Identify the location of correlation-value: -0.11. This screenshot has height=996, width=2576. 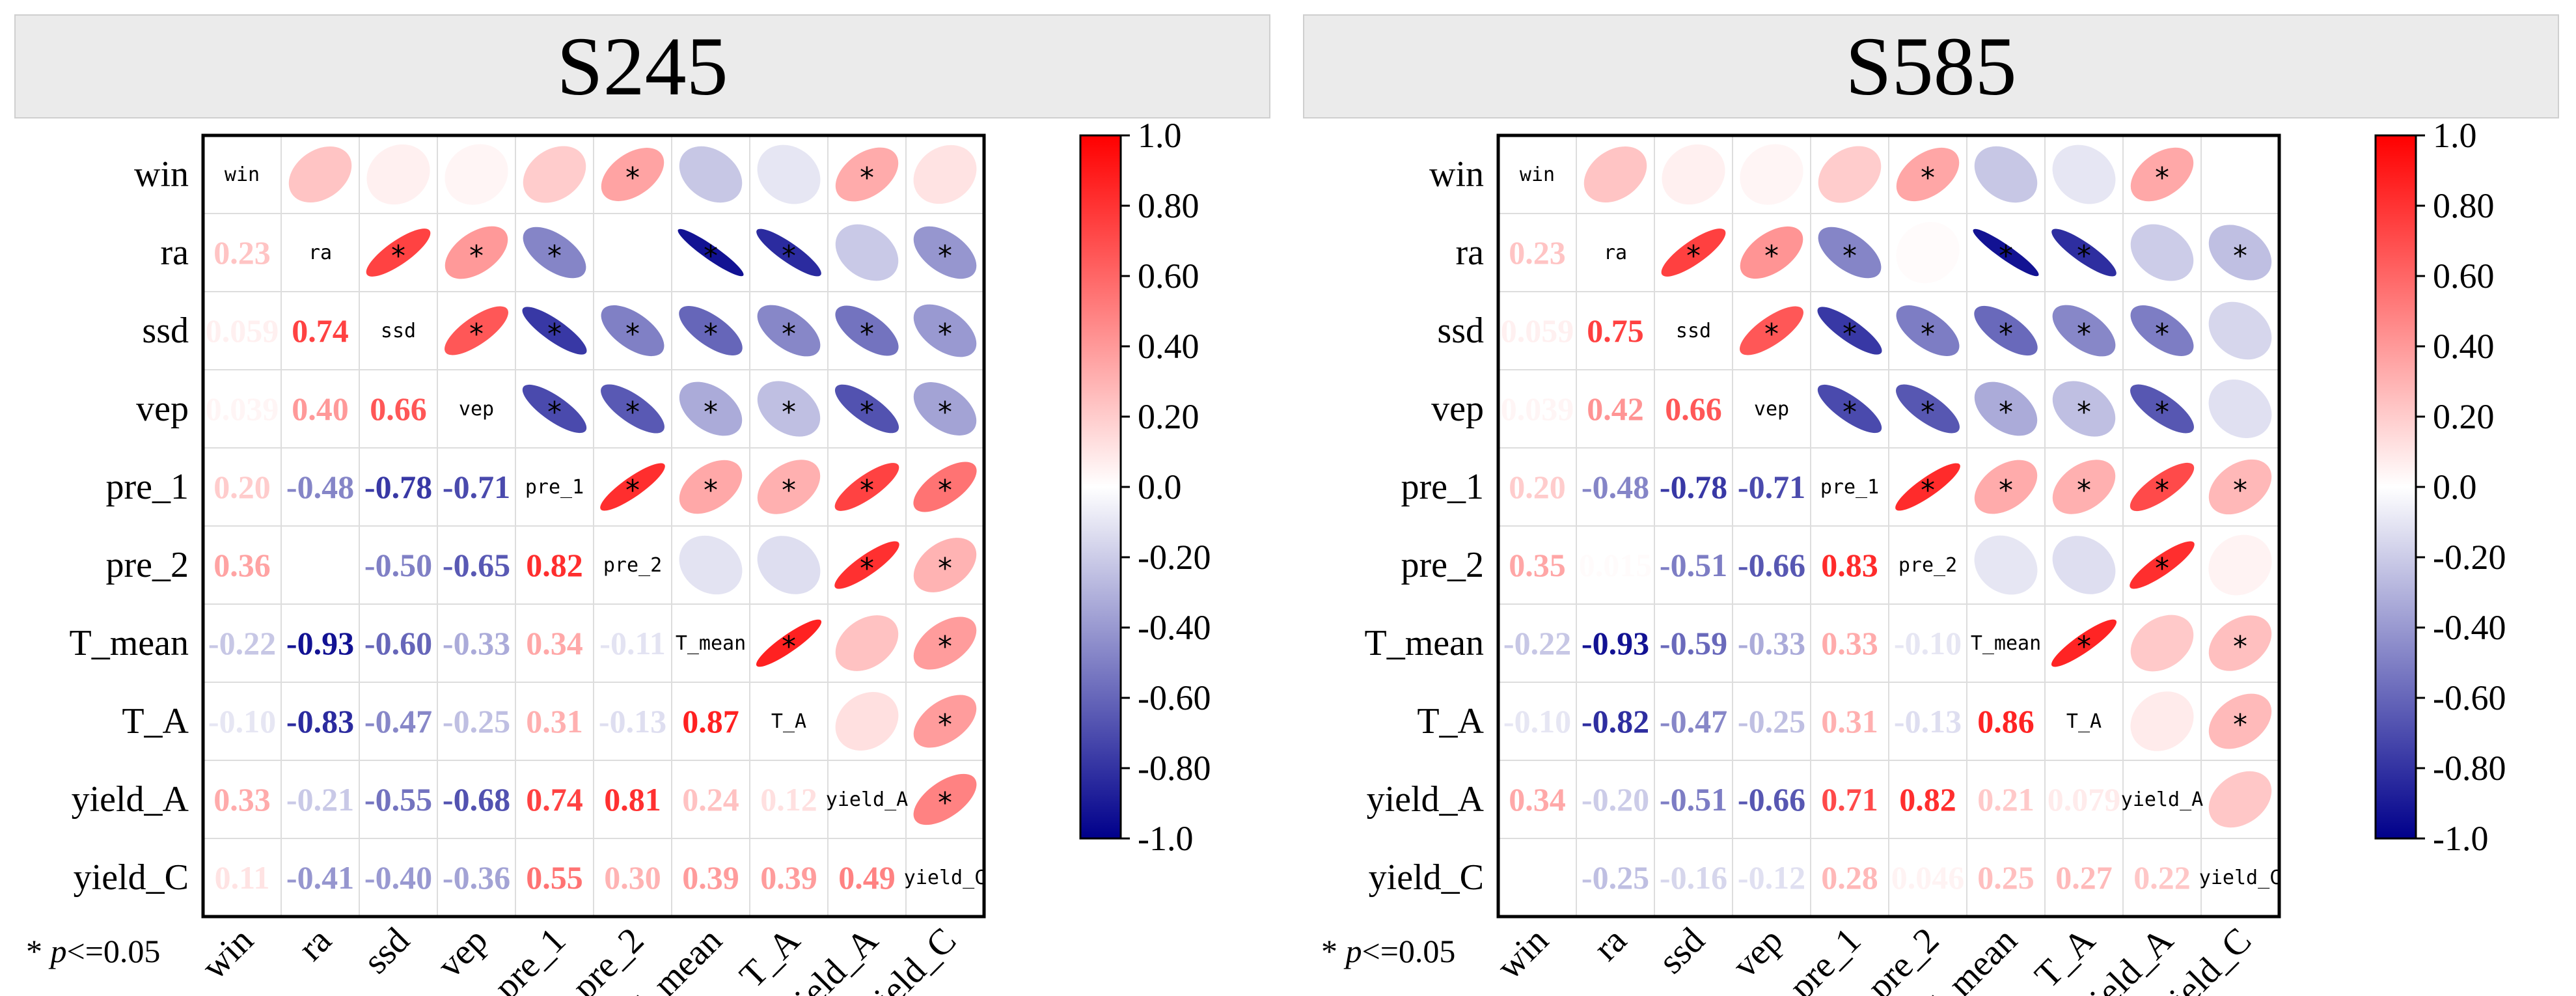
(632, 643).